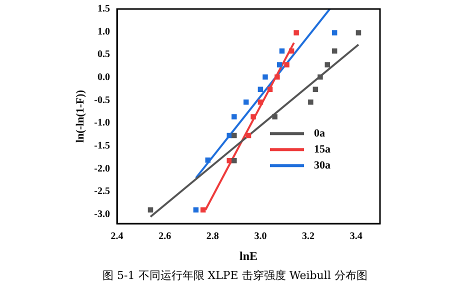 This screenshot has width=470, height=290. I want to click on y-tick-label: -1.0, so click(102, 123).